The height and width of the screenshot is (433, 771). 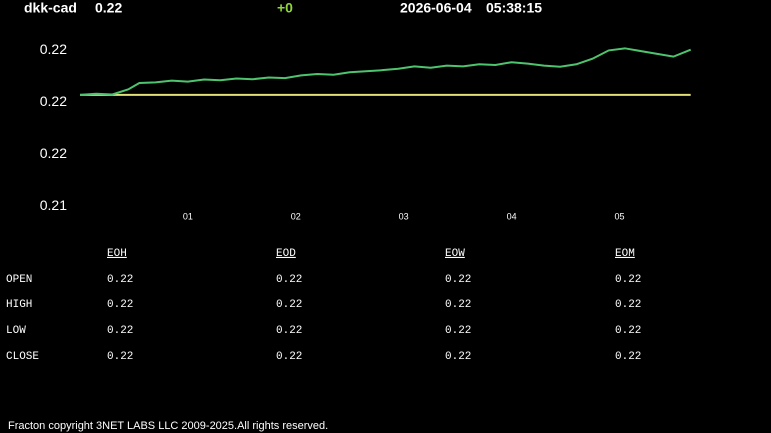 What do you see at coordinates (436, 8) in the screenshot?
I see `date: 2026-06-04` at bounding box center [436, 8].